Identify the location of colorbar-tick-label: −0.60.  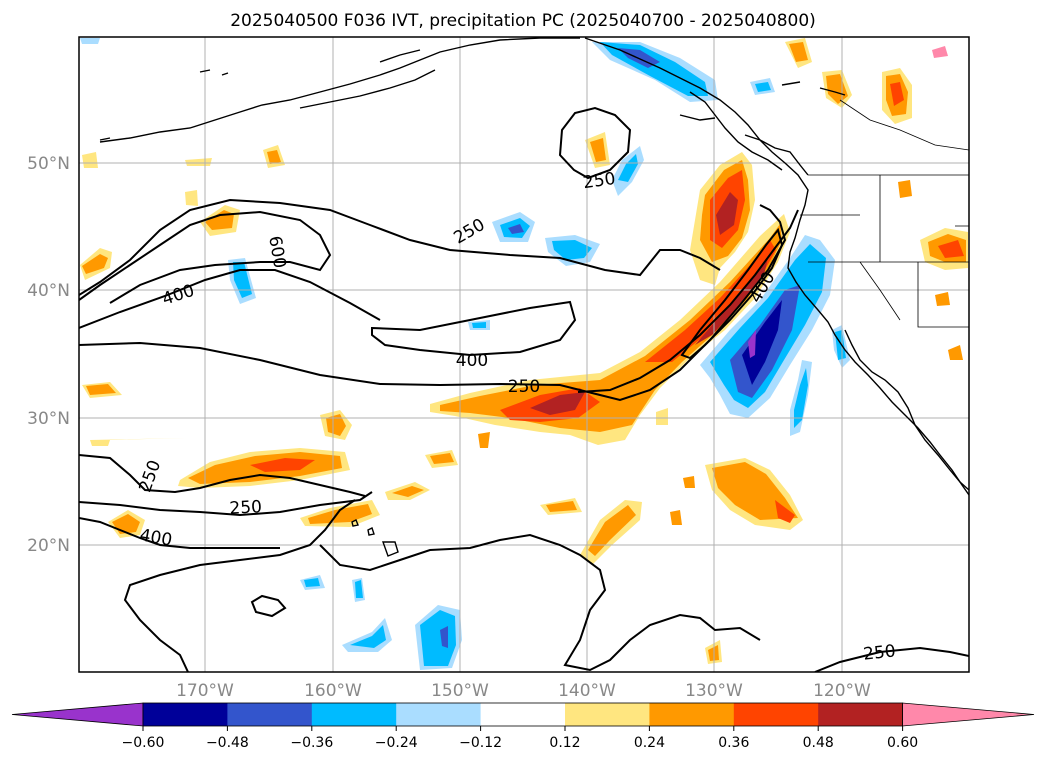
(143, 743).